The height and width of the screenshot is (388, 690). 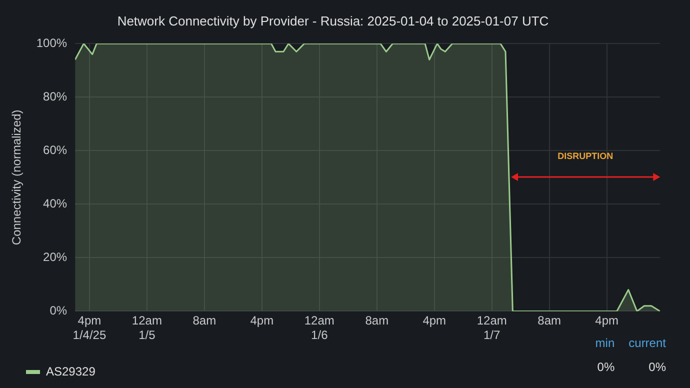 What do you see at coordinates (605, 343) in the screenshot?
I see `text: min` at bounding box center [605, 343].